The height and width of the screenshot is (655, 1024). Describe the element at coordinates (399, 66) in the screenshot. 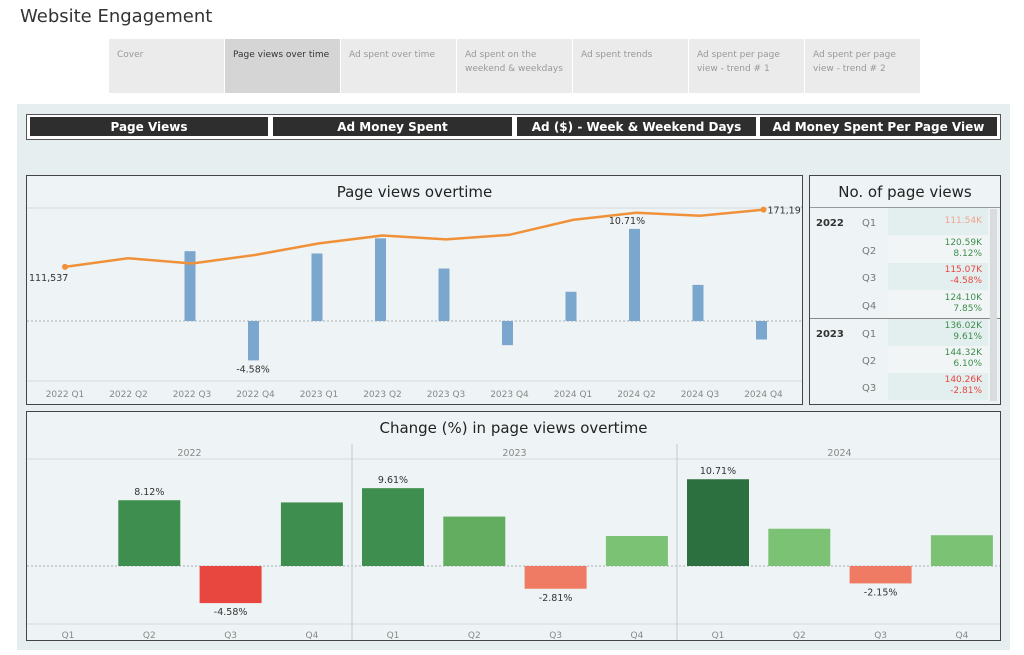

I see `tab-ad-spent-over-time: Ad spent over time` at that location.